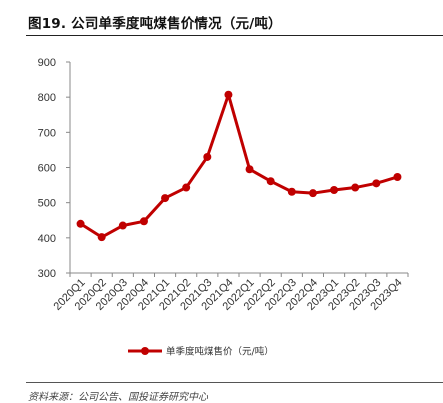 The height and width of the screenshot is (403, 443). Describe the element at coordinates (155, 24) in the screenshot. I see `figure-title: 图19. 公司单季度吨煤售价情况（元/吨）` at that location.